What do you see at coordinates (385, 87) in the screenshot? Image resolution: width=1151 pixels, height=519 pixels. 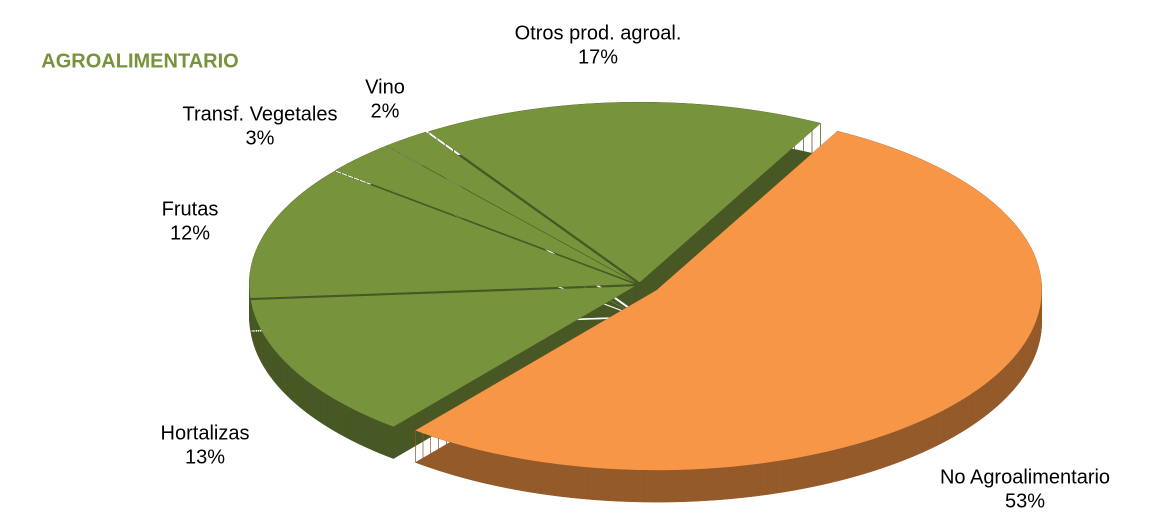 I see `slice-label: Vino` at bounding box center [385, 87].